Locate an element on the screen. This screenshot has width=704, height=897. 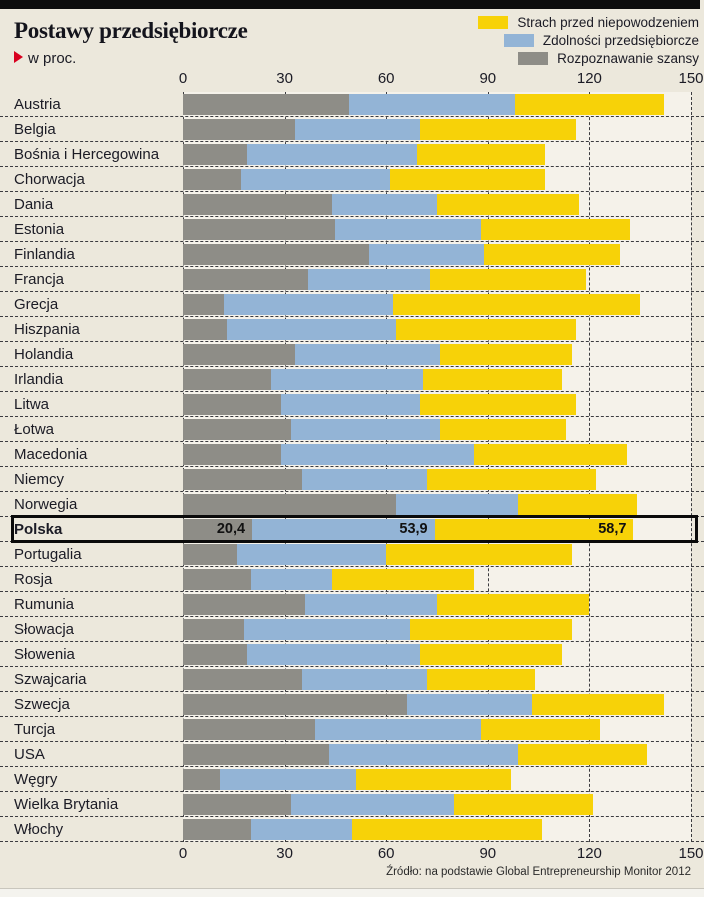
chart-row: Turcja is located at coordinates (352, 729).